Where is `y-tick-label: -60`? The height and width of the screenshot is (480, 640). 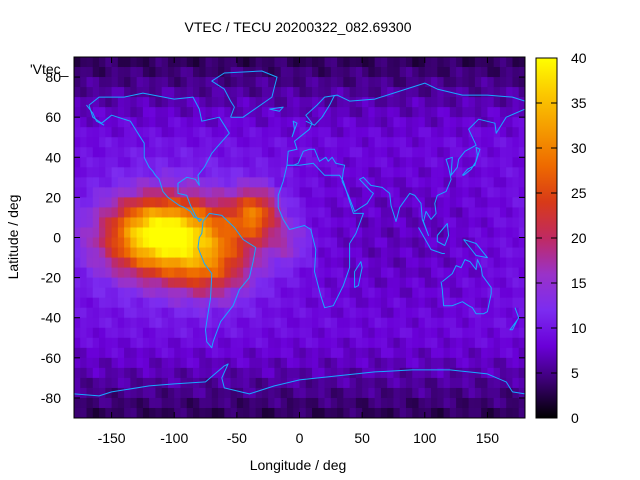
y-tick-label: -60 is located at coordinates (51, 358).